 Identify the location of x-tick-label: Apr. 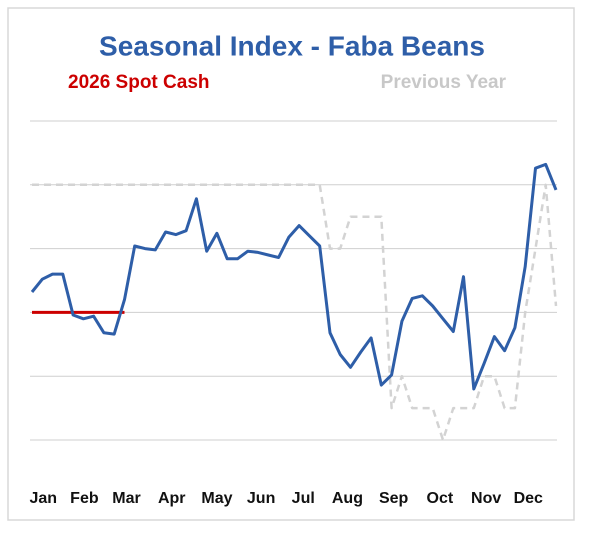
(172, 498).